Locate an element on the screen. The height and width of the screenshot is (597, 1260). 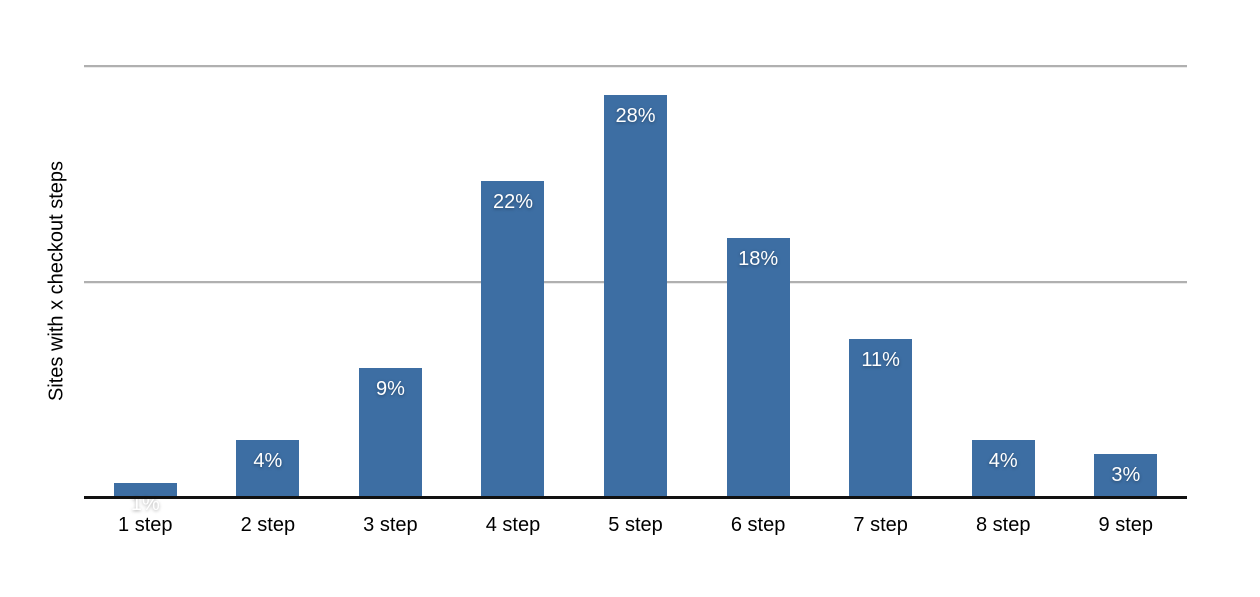
x-tick-label: 3 step is located at coordinates (390, 525).